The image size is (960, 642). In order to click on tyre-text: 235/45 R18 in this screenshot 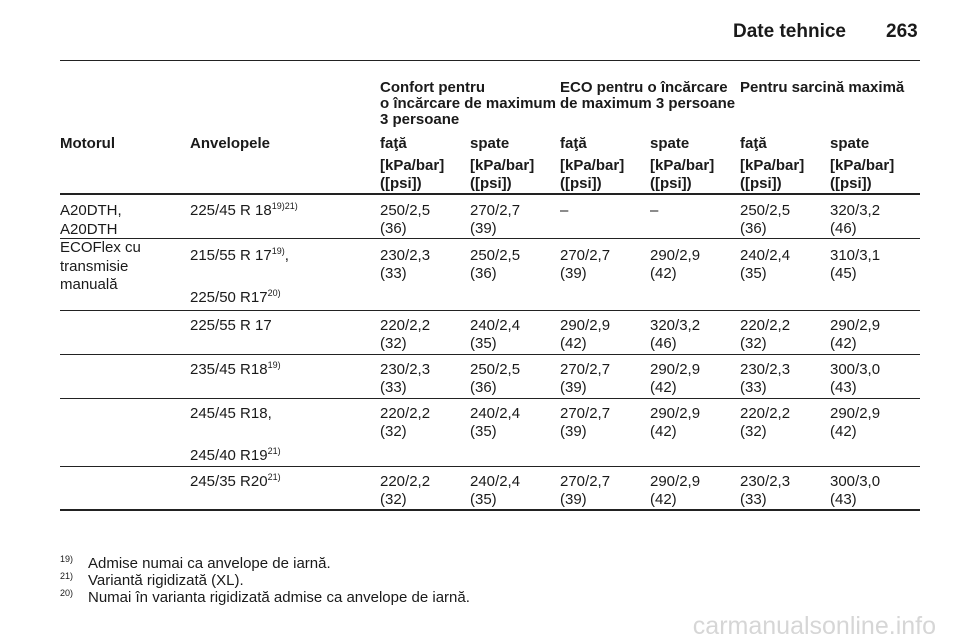, I will do `click(229, 369)`.